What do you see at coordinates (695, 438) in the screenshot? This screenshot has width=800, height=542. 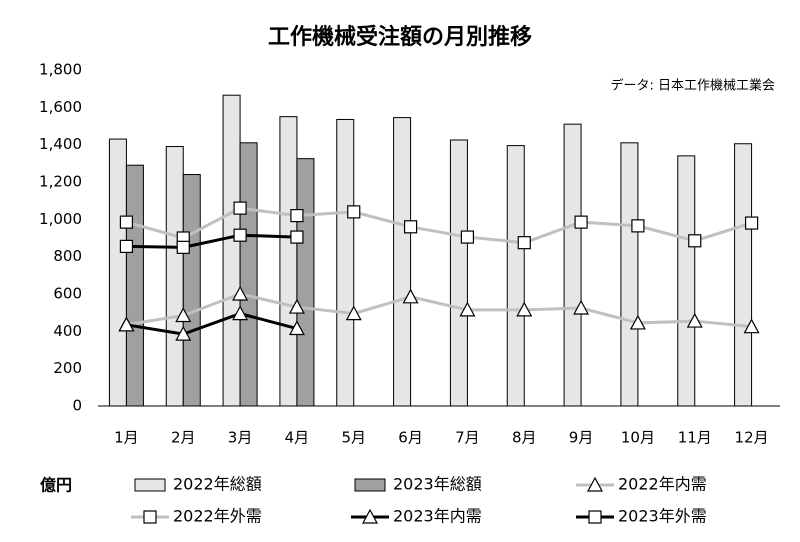 I see `x-tick-label: 11月` at bounding box center [695, 438].